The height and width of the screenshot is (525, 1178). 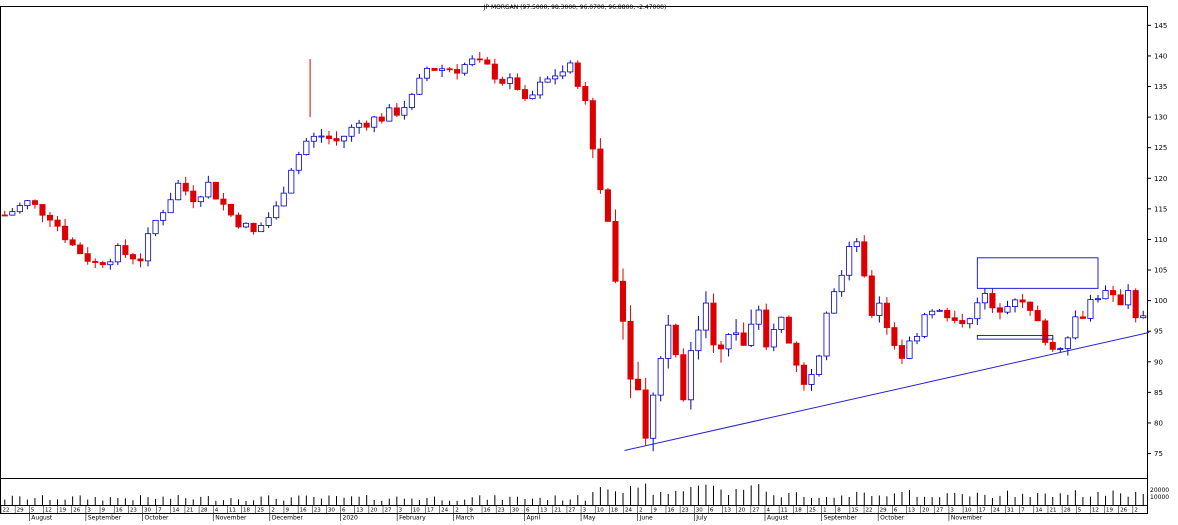 I want to click on month-label: November, so click(x=231, y=518).